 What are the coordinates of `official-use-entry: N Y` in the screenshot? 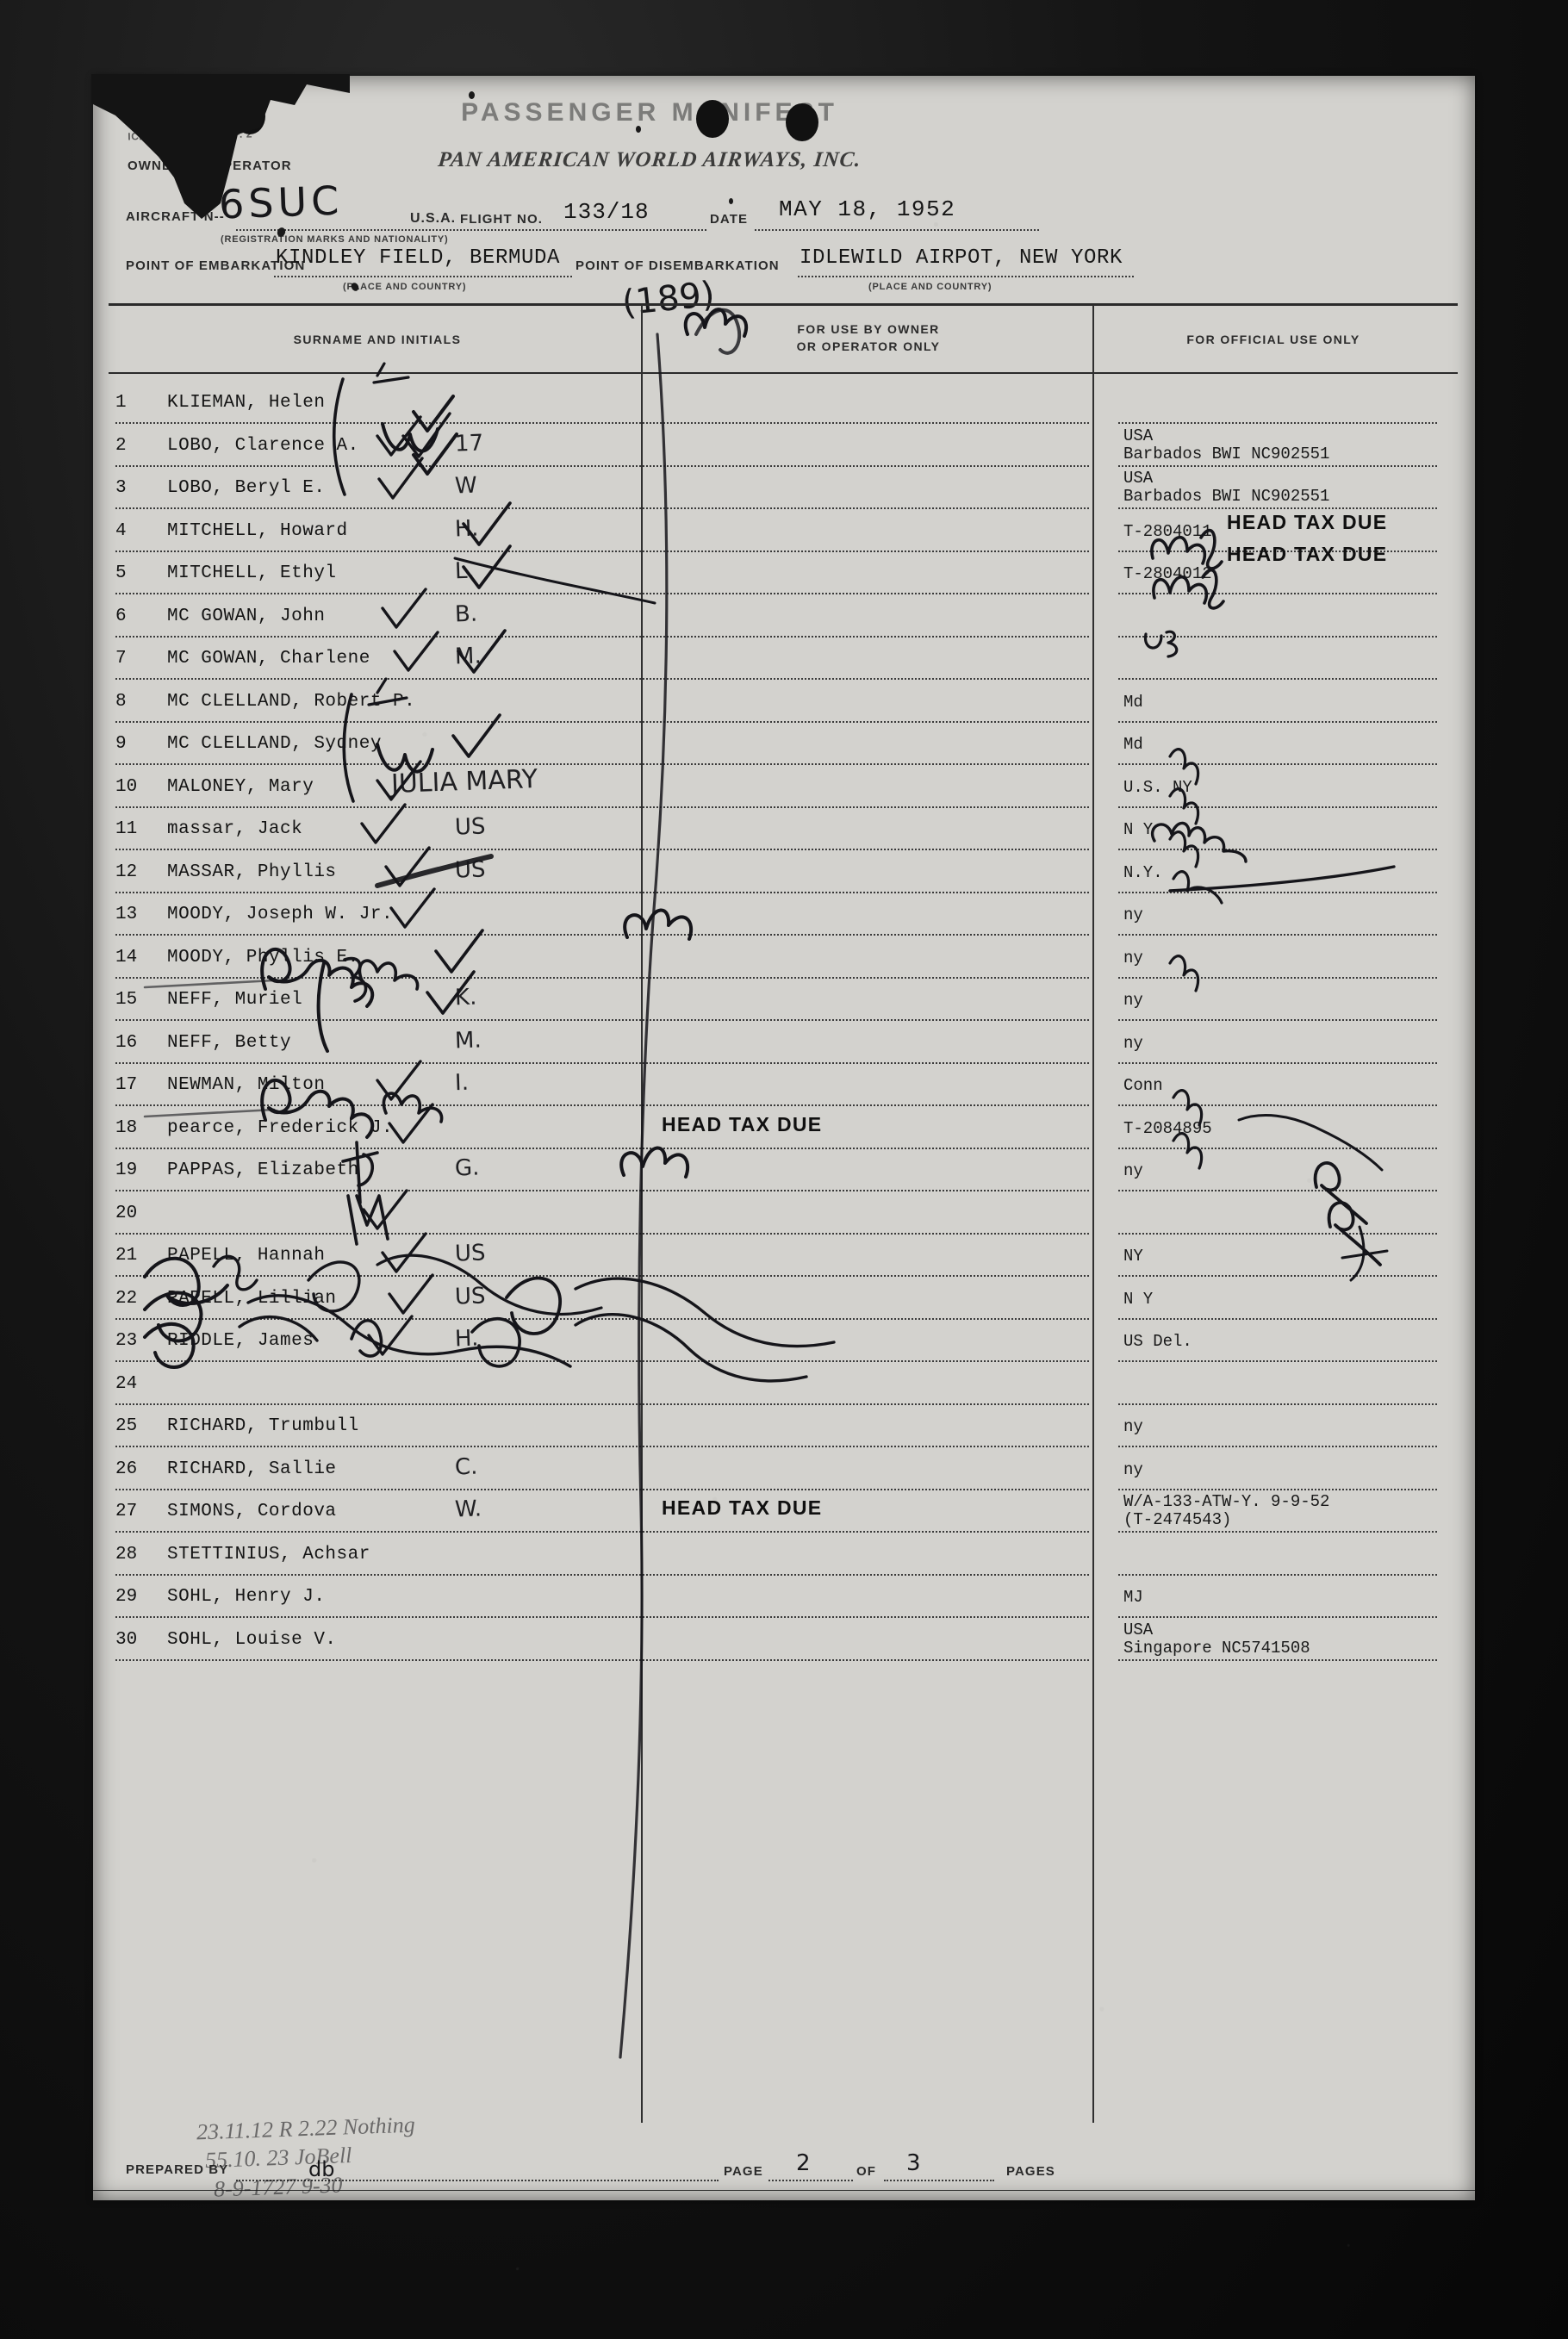 It's located at (1139, 1299).